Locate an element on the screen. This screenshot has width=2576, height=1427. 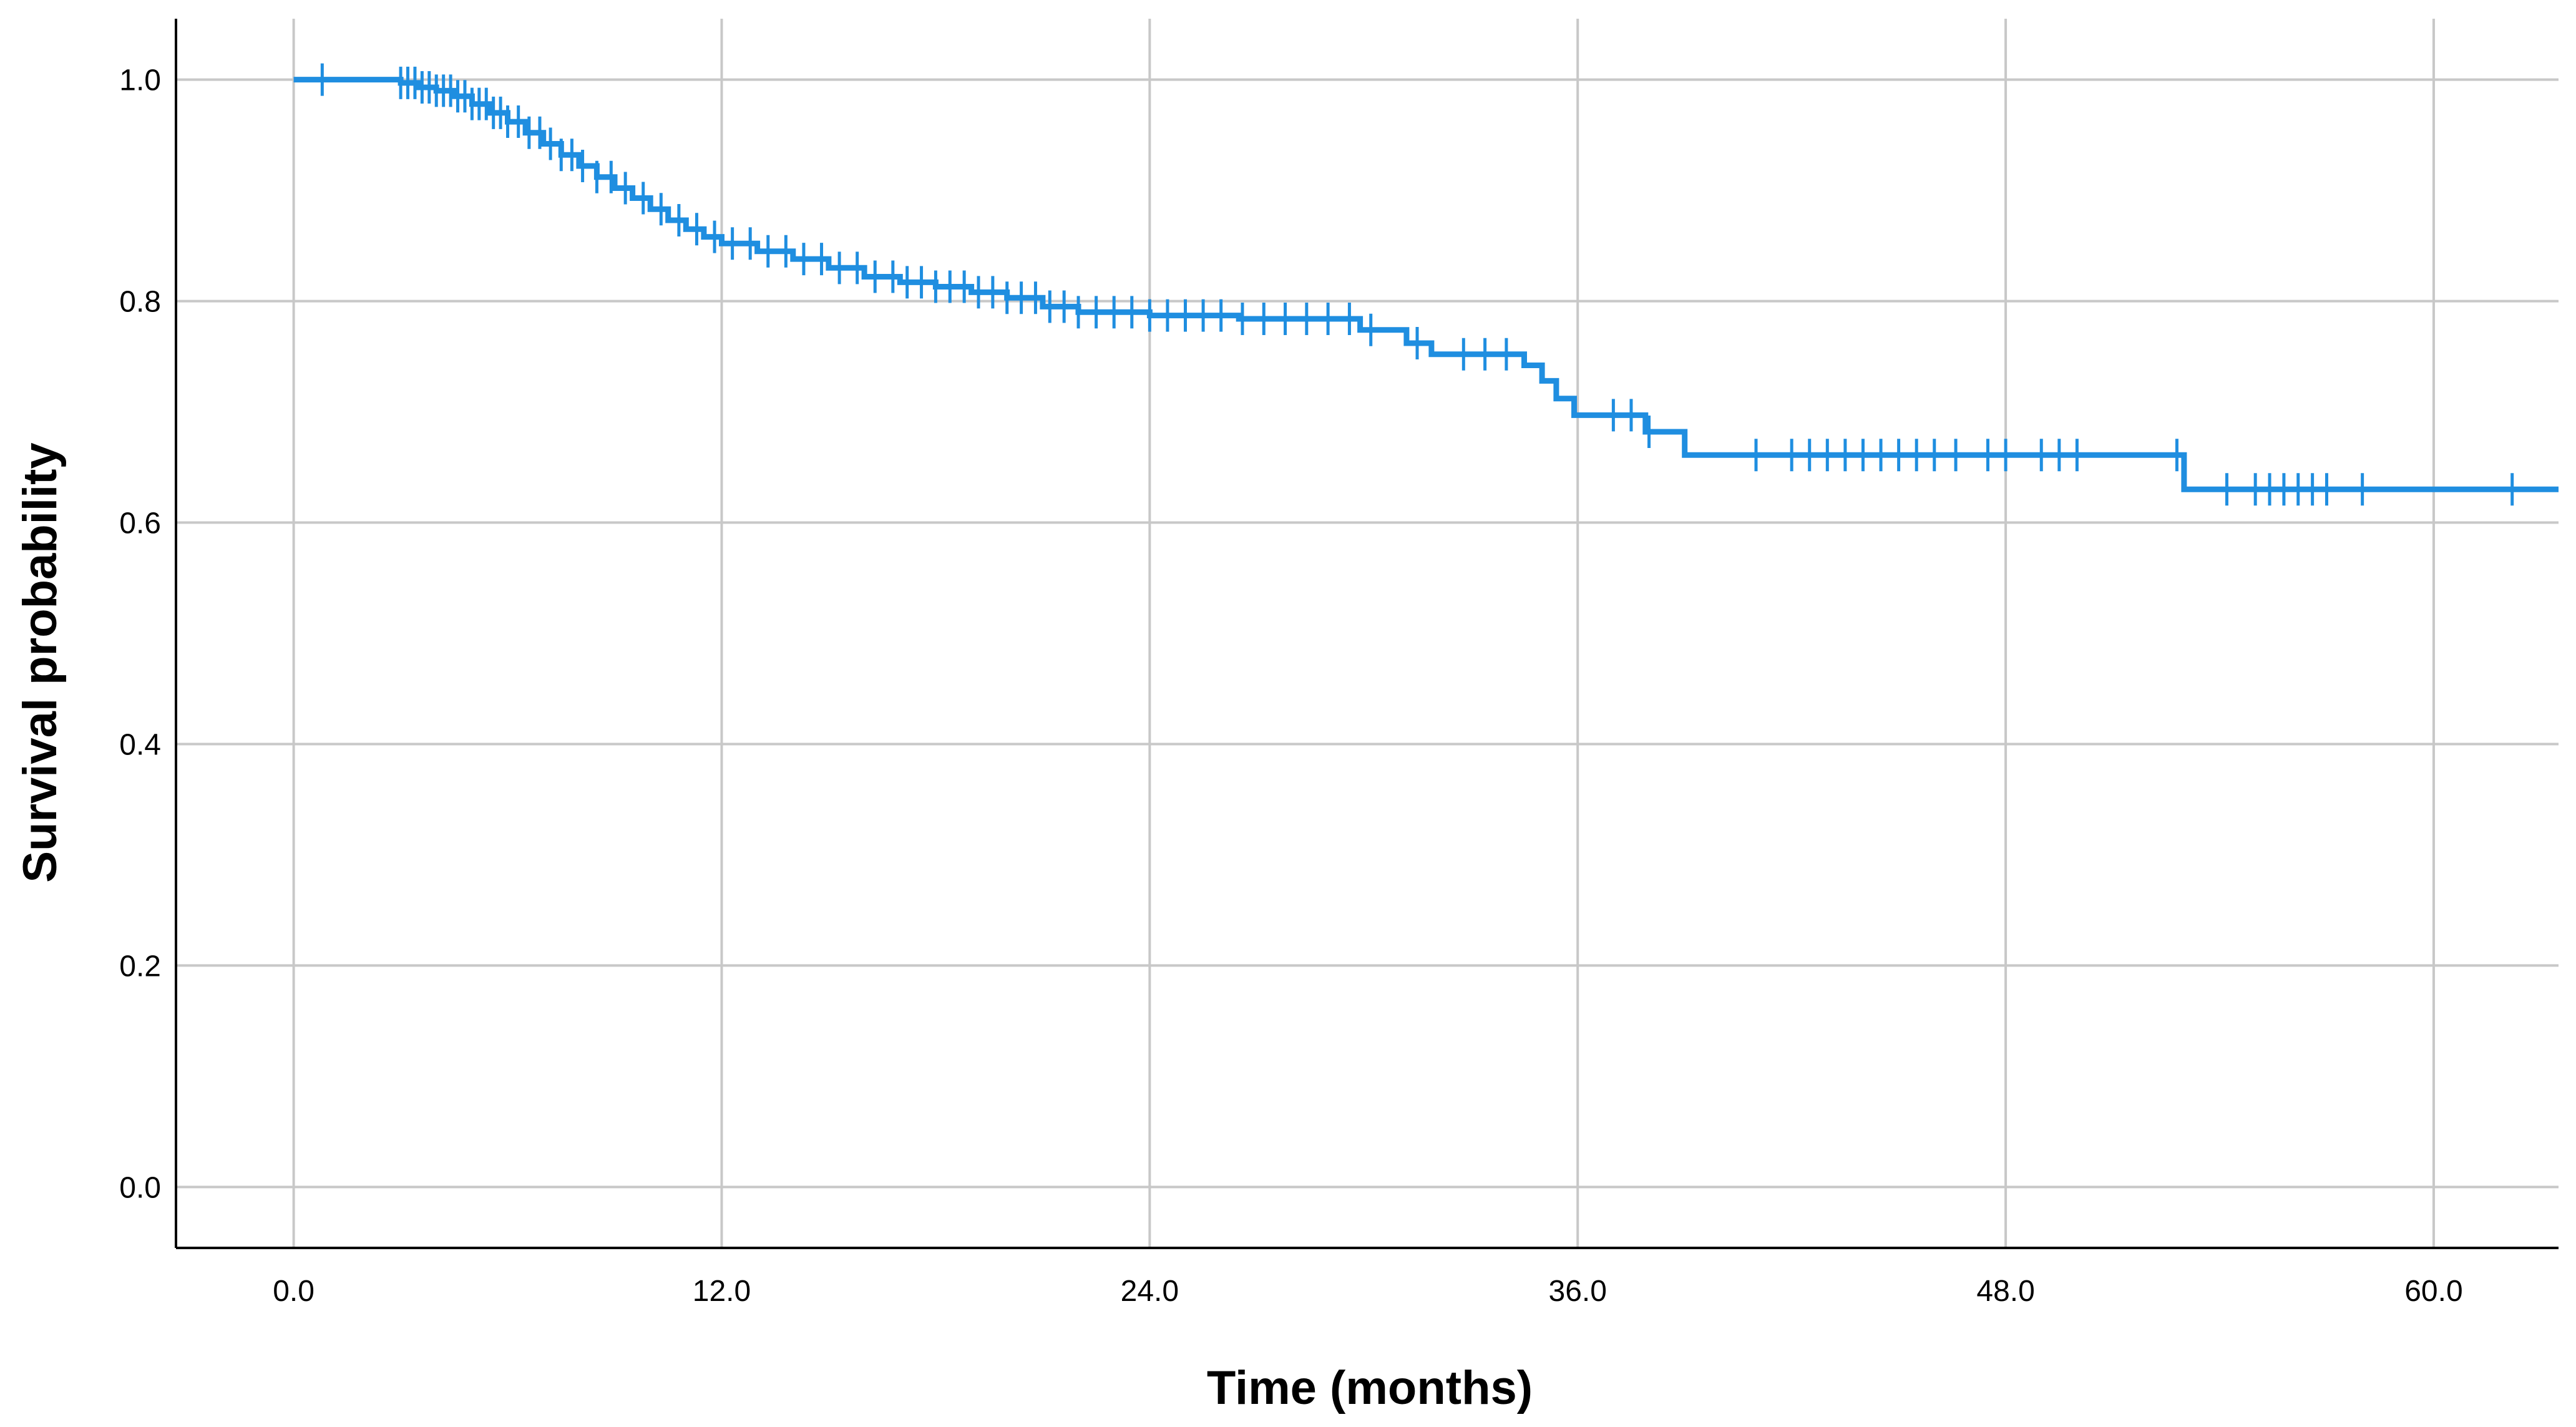
x-tick-label: 48.0 is located at coordinates (2005, 1292).